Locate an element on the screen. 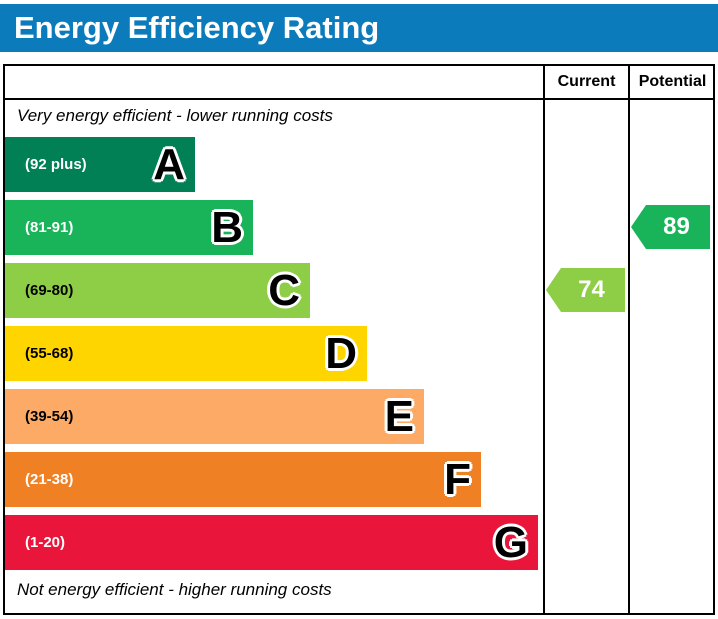 The image size is (718, 619). band-b-letter: B is located at coordinates (227, 227).